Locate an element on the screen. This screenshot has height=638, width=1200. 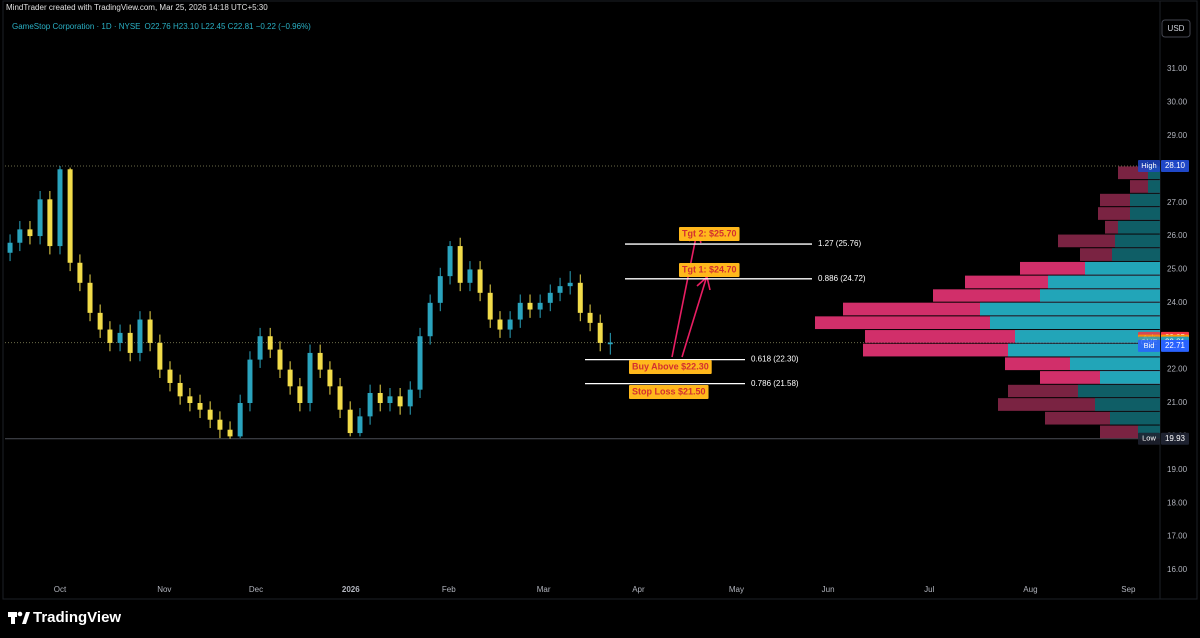
x-tick-label: Nov is located at coordinates (164, 589).